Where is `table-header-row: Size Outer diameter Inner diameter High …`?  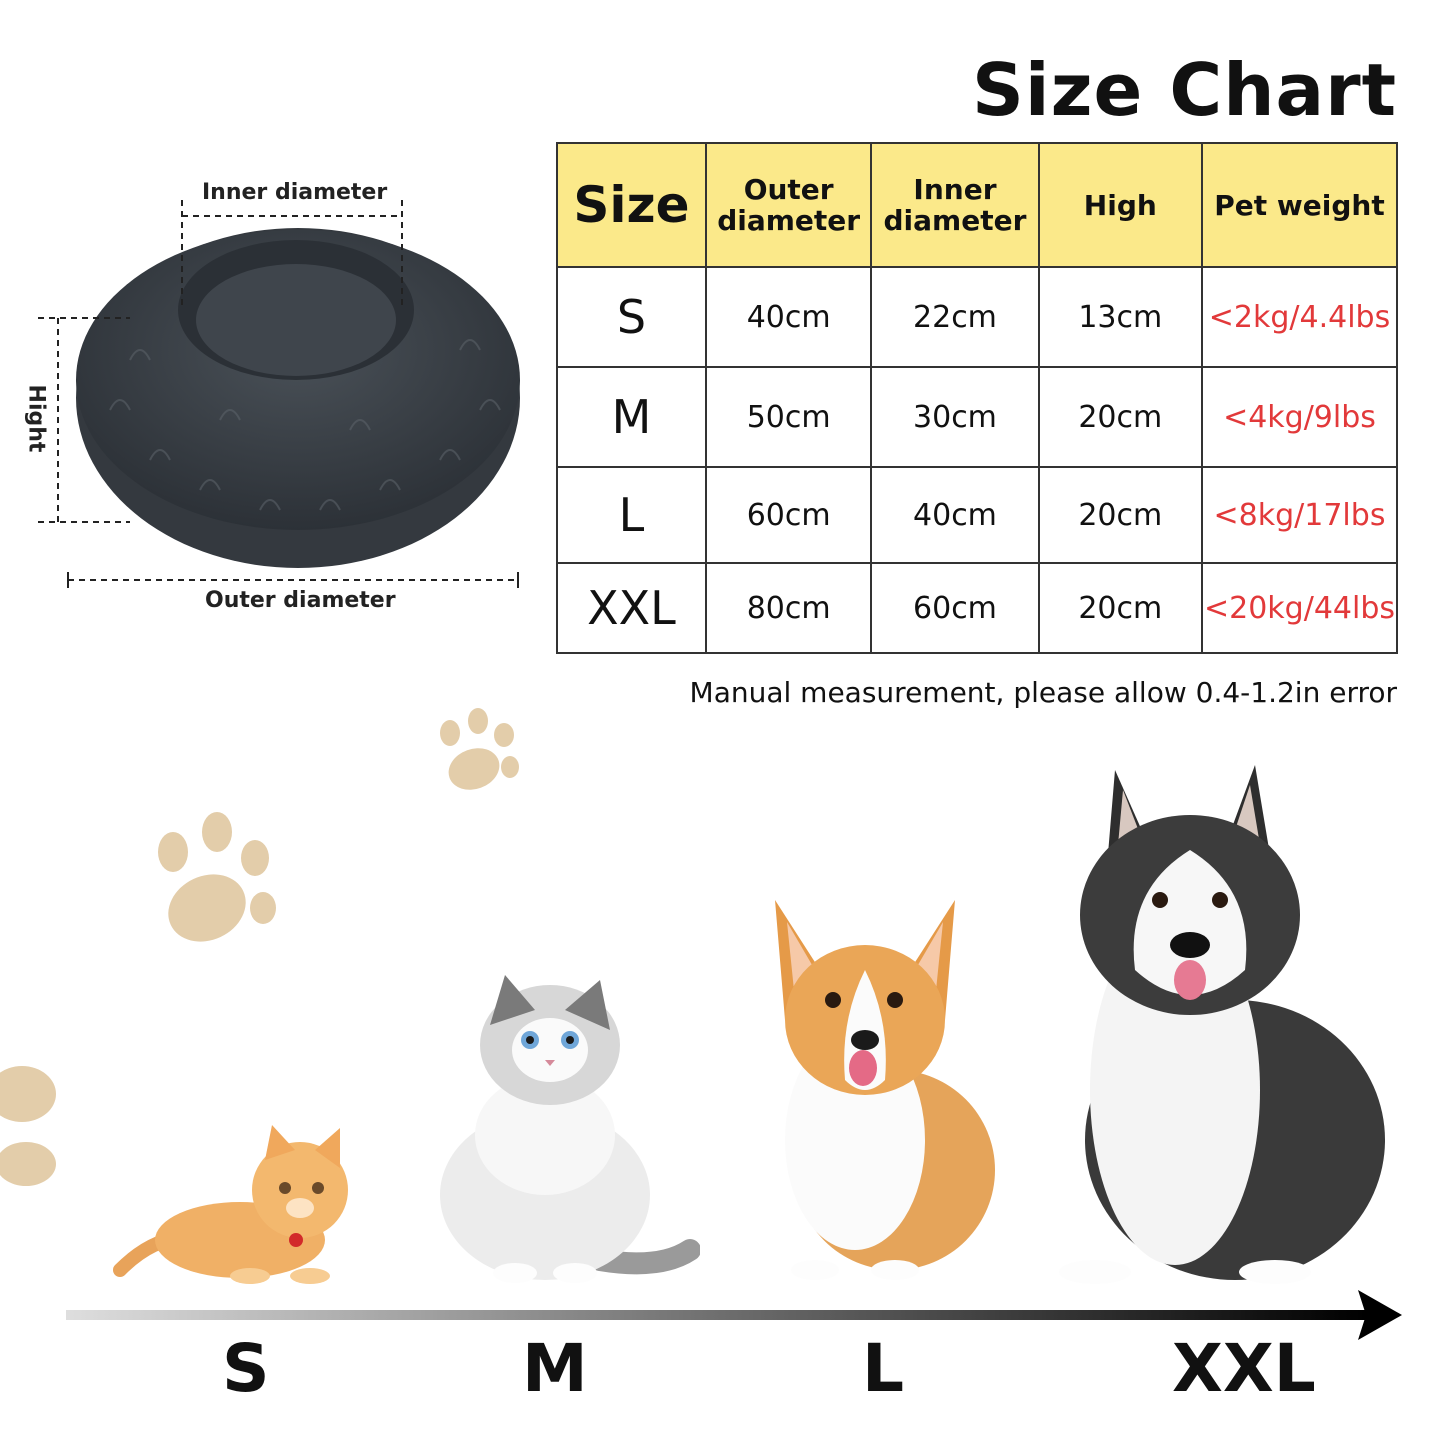
table-header-row: Size Outer diameter Inner diameter High … is located at coordinates (977, 205).